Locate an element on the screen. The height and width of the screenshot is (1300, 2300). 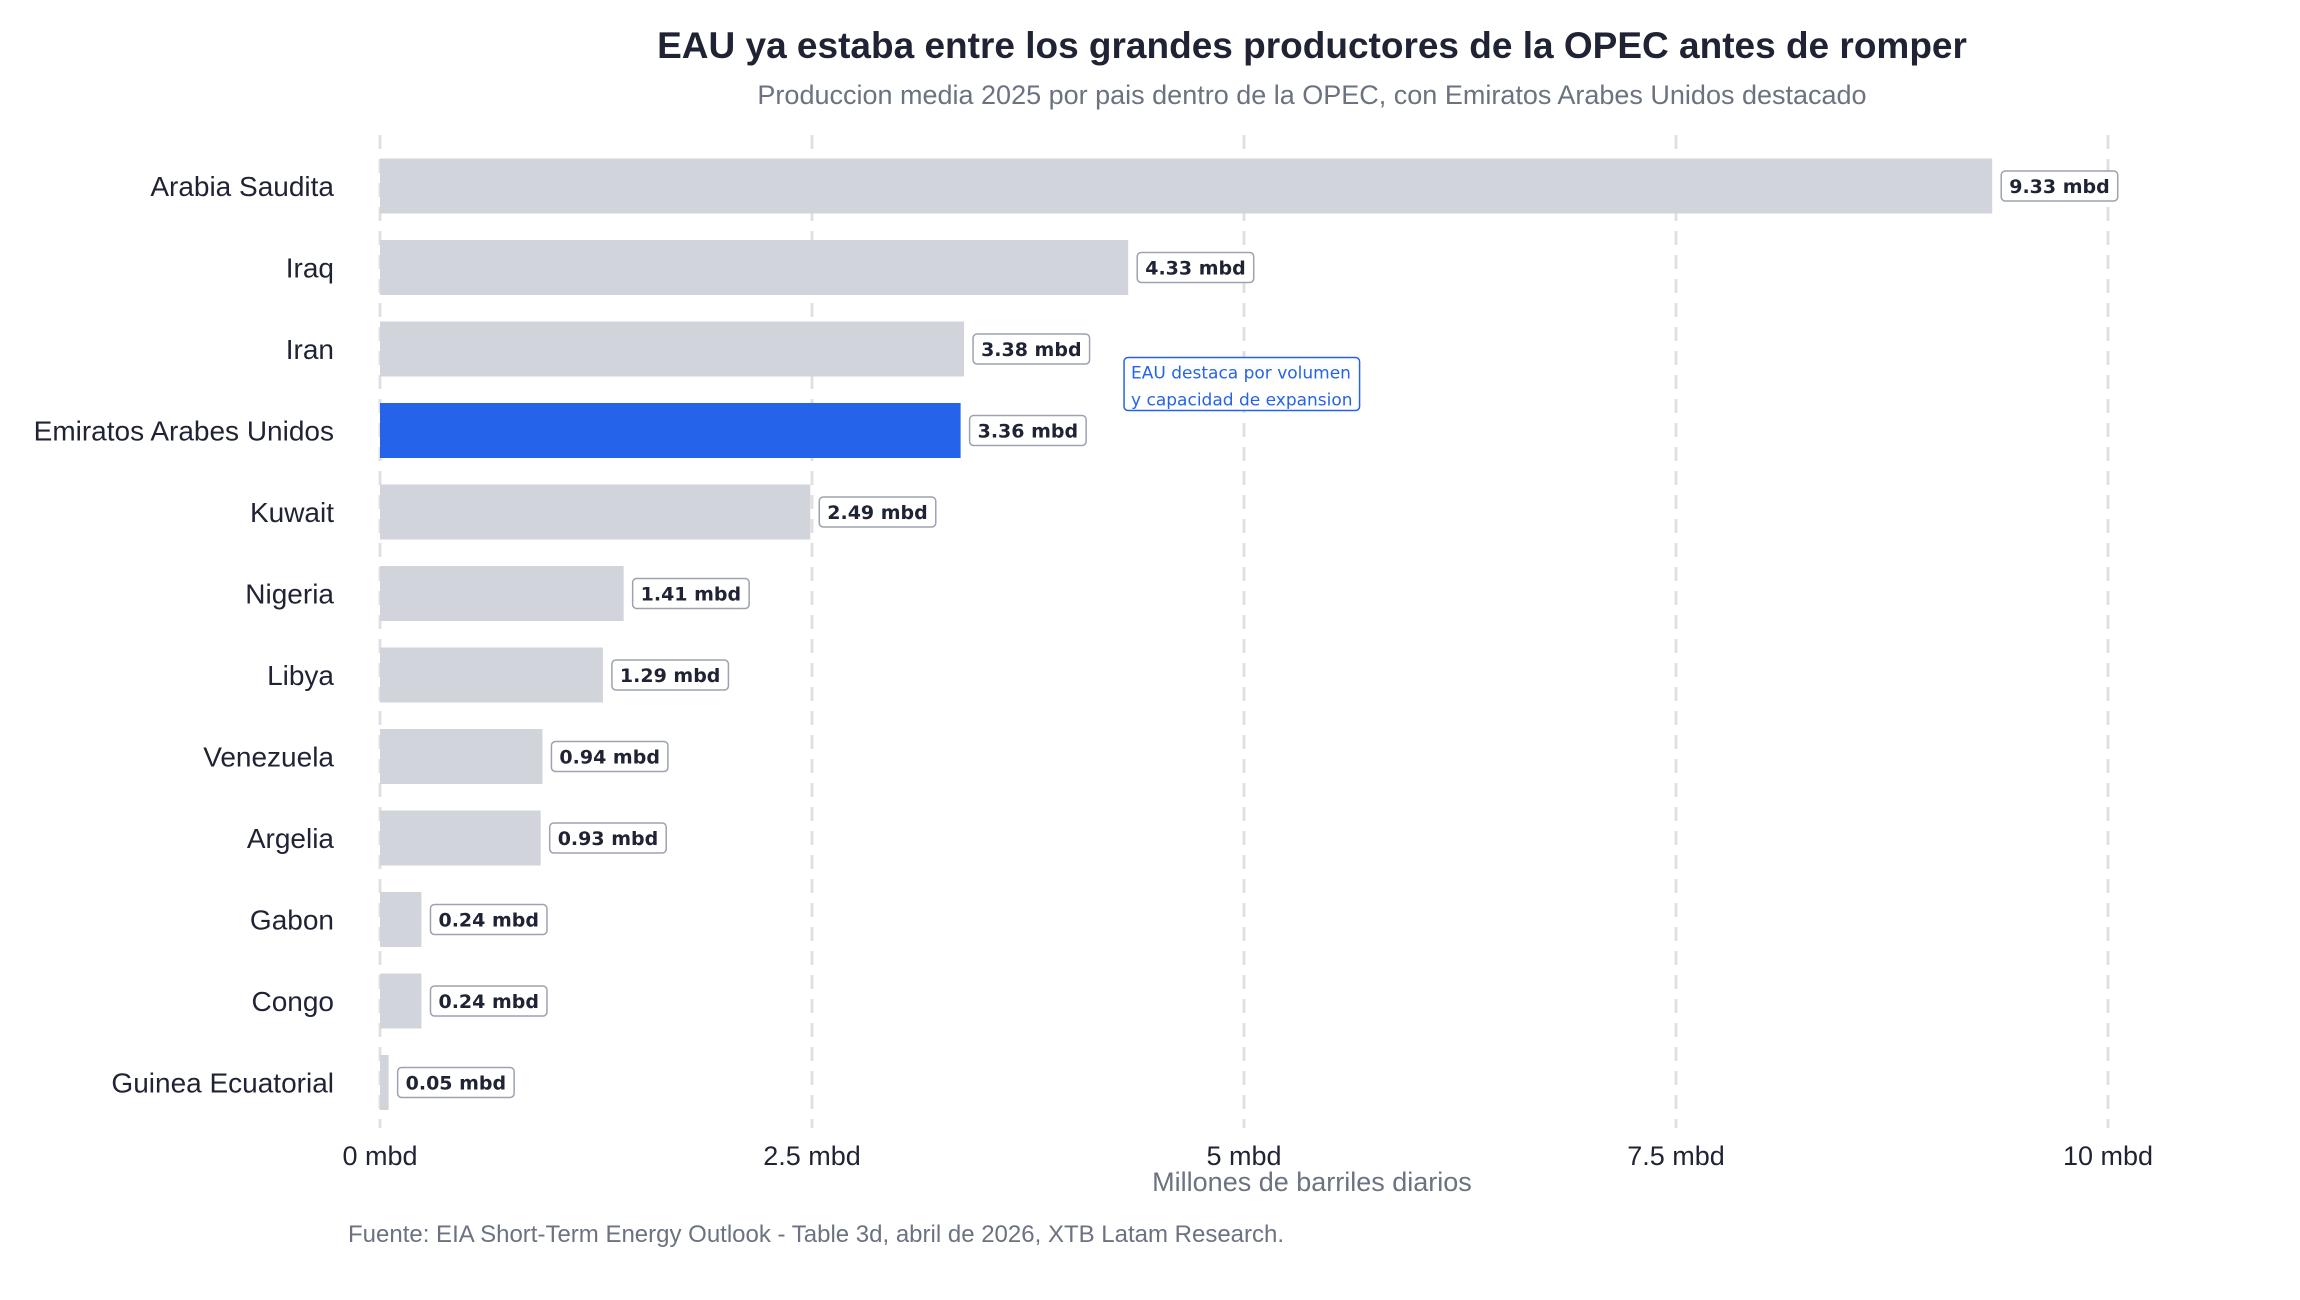
value-label: 4.33 mbd is located at coordinates (1195, 267).